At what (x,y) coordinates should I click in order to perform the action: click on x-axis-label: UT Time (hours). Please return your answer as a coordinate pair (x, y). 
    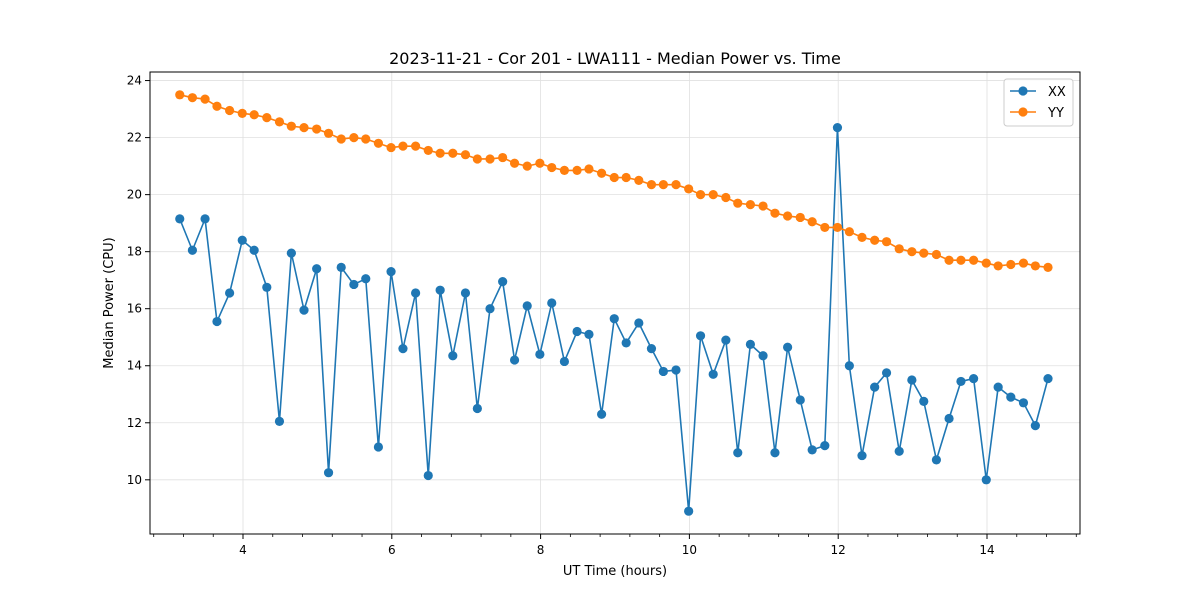
    Looking at the image, I should click on (615, 571).